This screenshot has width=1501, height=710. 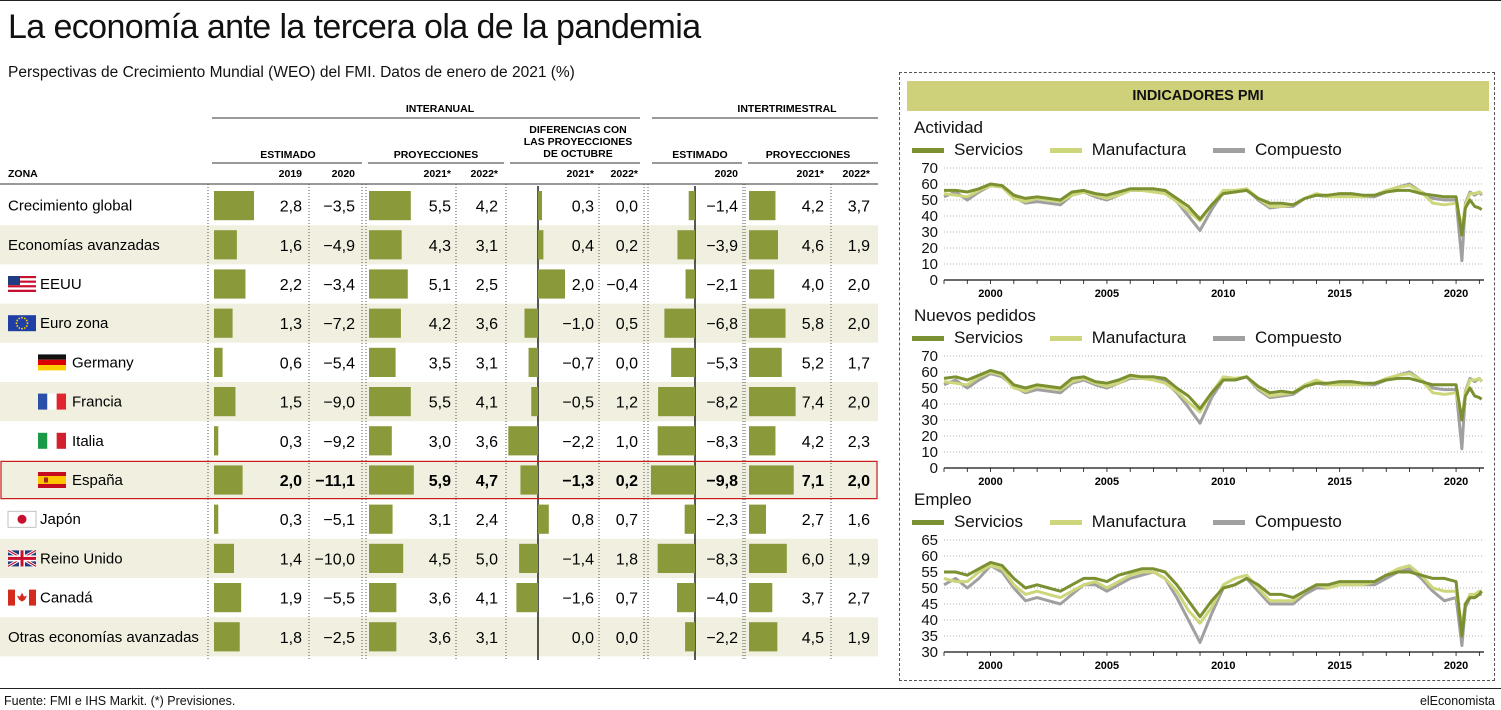 I want to click on row-value: −9,8, so click(x=722, y=481).